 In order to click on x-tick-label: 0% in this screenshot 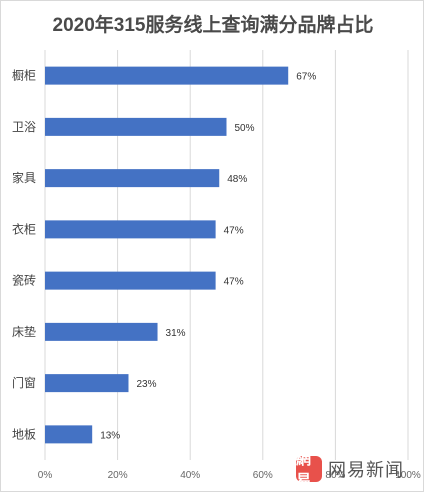, I will do `click(45, 475)`.